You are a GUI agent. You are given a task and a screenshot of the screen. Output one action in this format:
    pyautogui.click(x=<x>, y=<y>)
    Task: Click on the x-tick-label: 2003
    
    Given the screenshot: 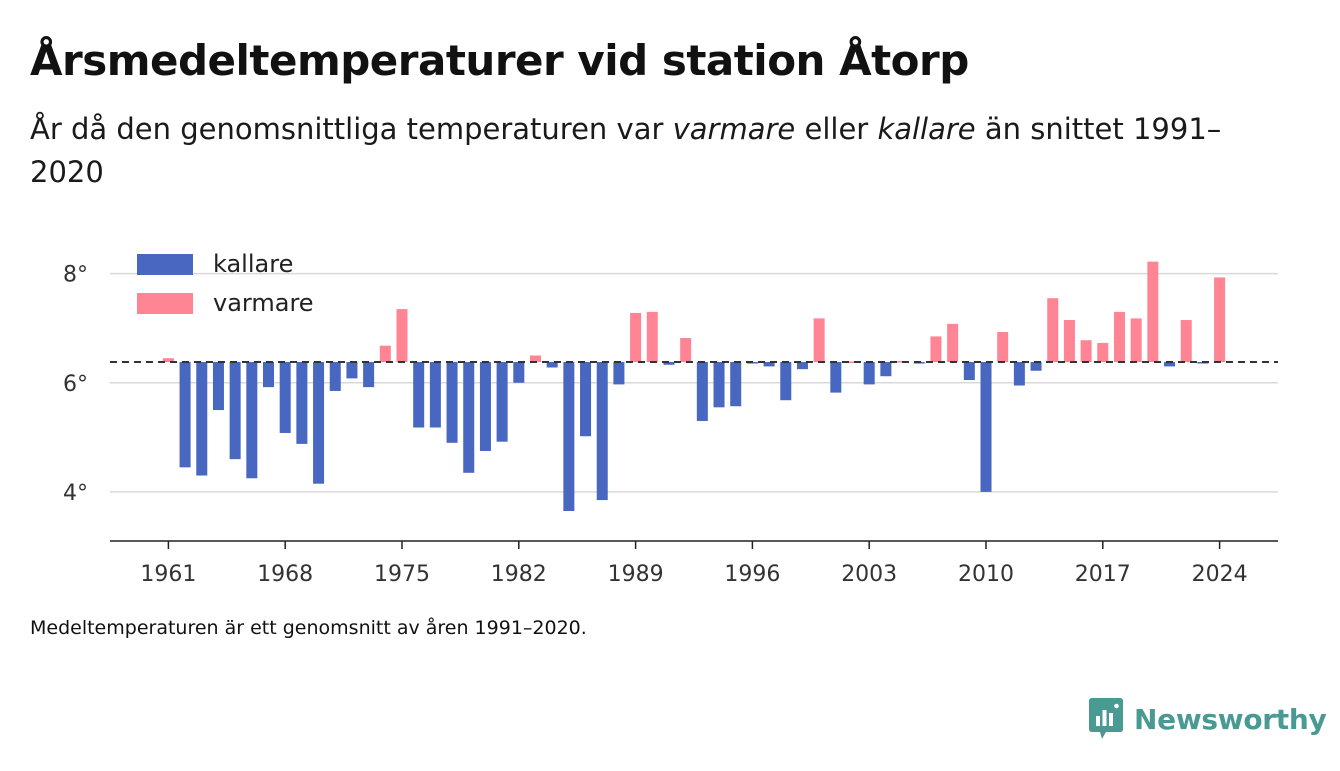 What is the action you would take?
    pyautogui.click(x=869, y=574)
    